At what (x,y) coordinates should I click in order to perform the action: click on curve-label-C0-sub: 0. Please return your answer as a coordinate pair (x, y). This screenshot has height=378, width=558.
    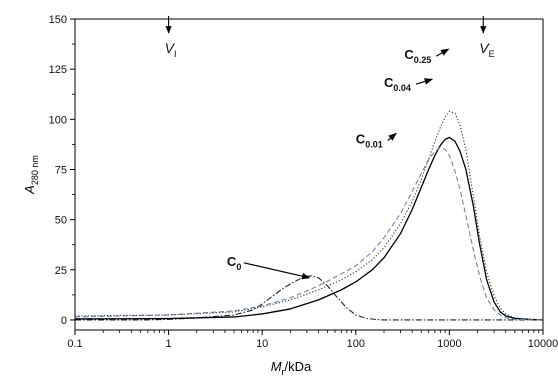
    Looking at the image, I should click on (238, 267).